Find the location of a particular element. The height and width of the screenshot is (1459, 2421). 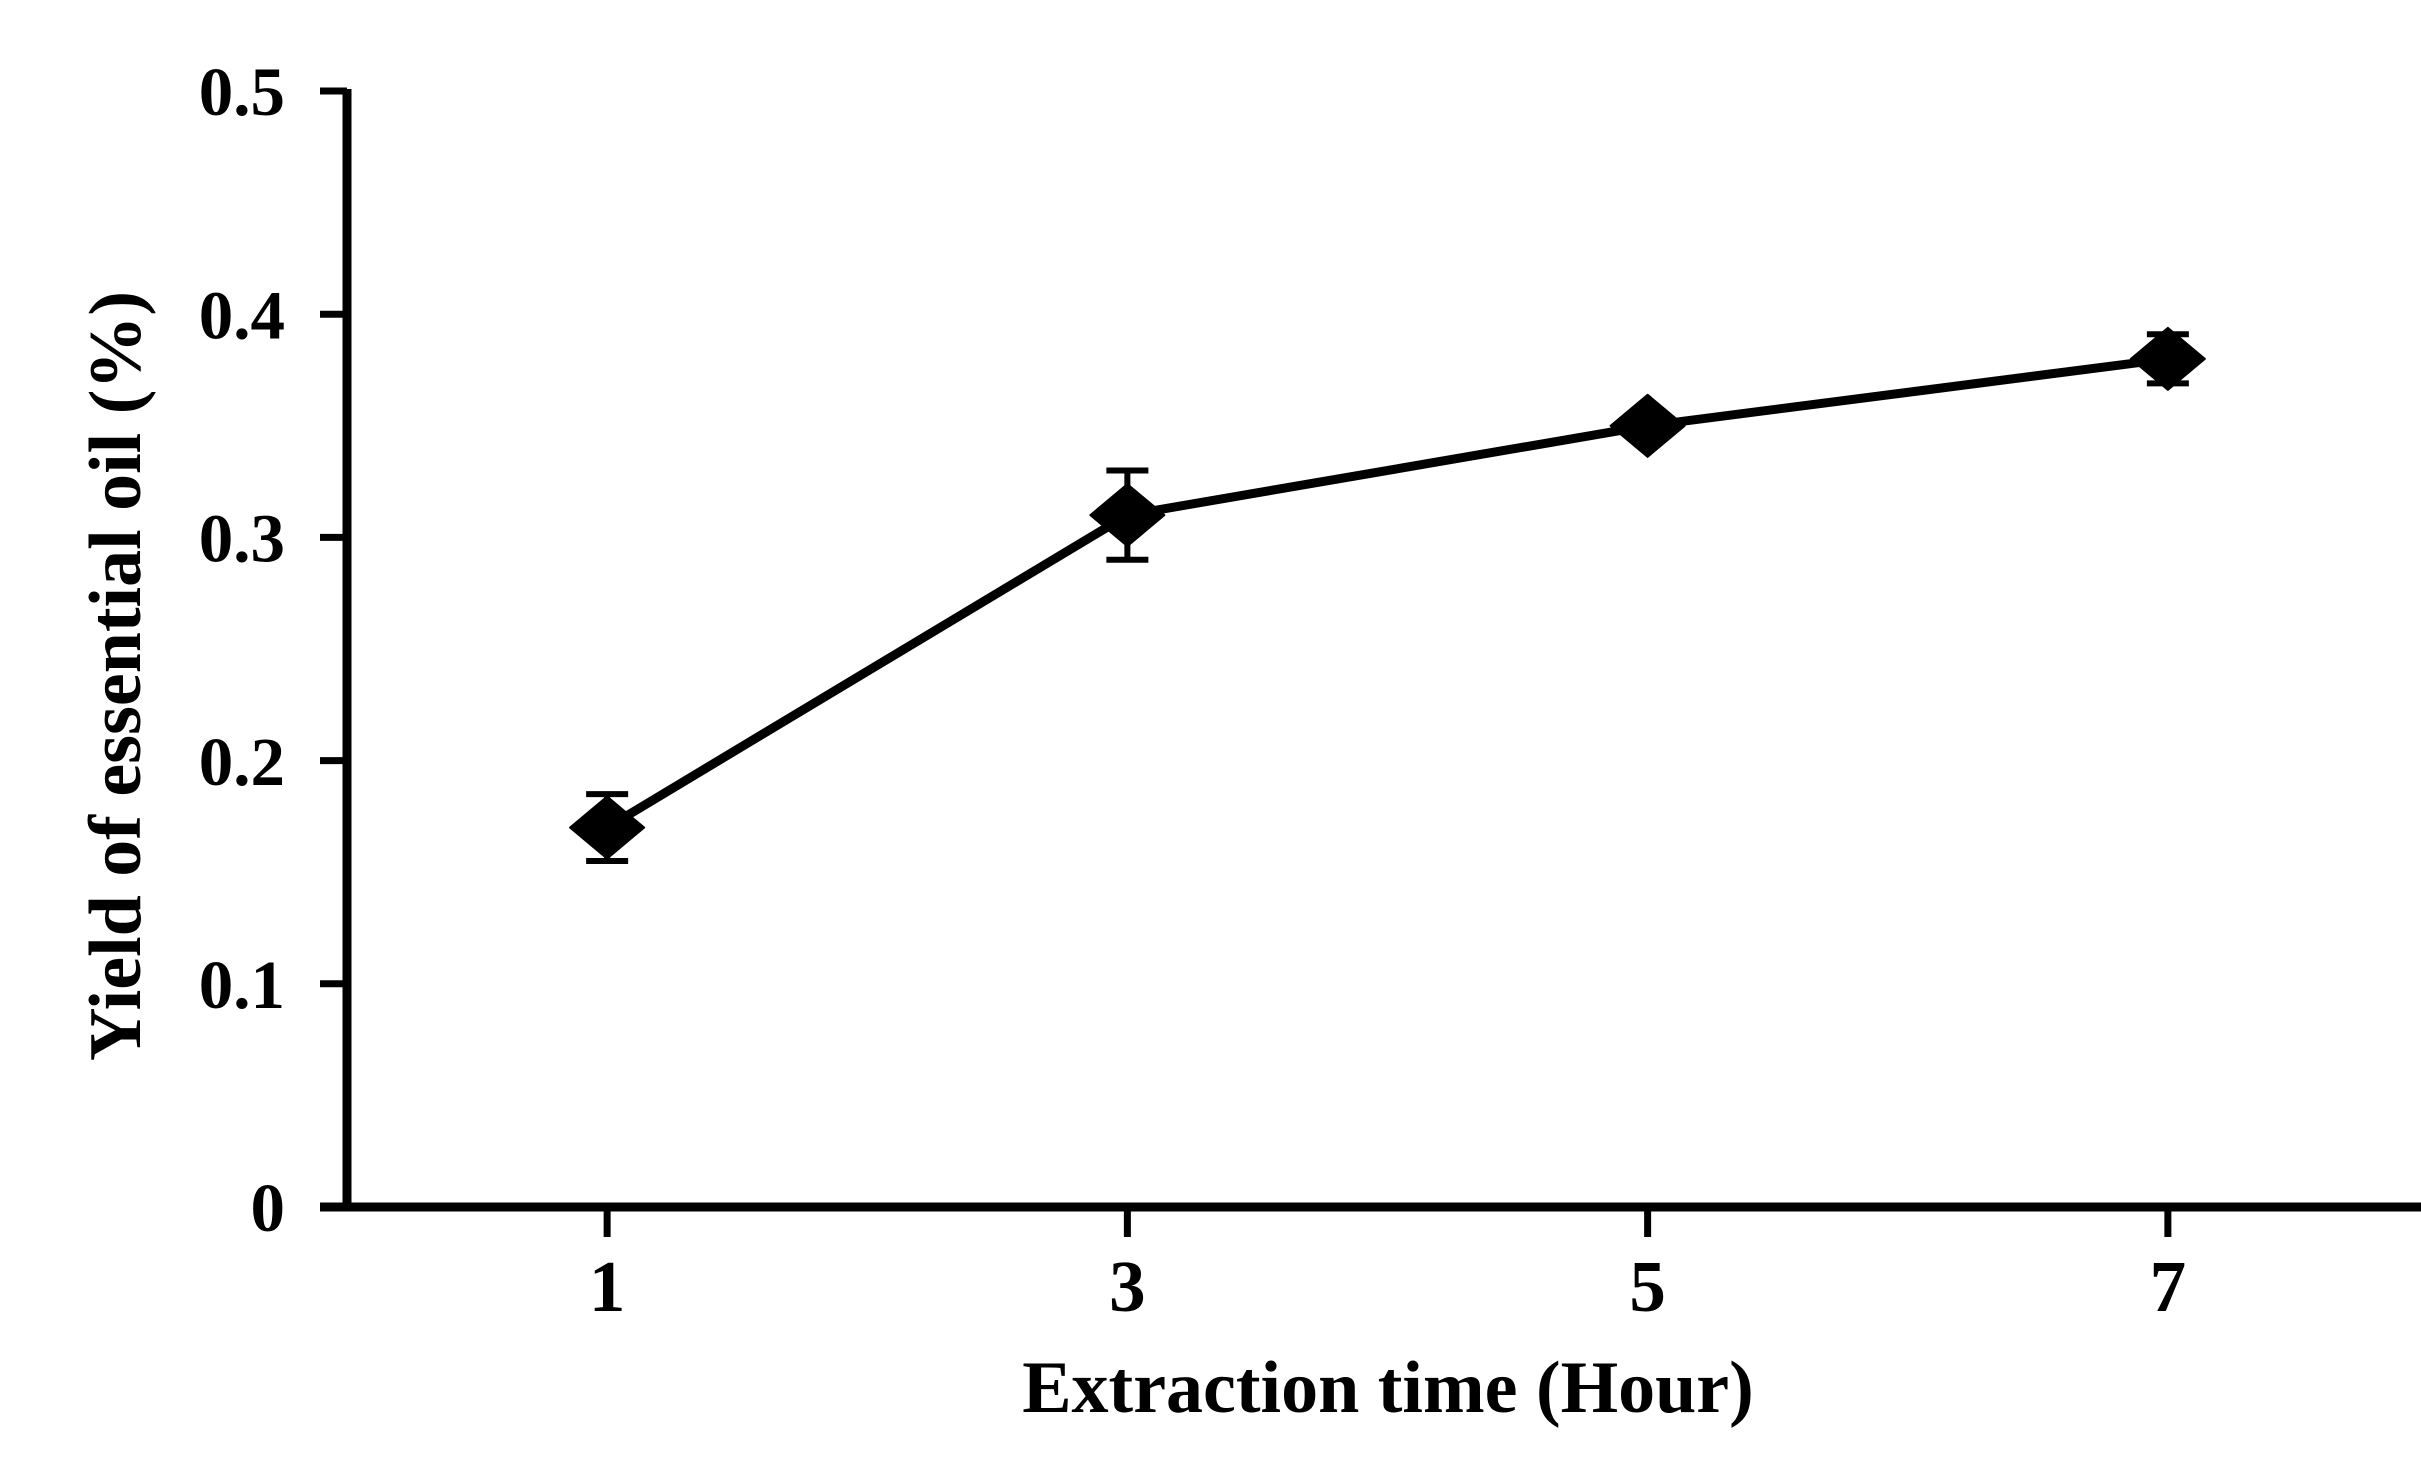

x-tick-label: 5 is located at coordinates (1647, 1286).